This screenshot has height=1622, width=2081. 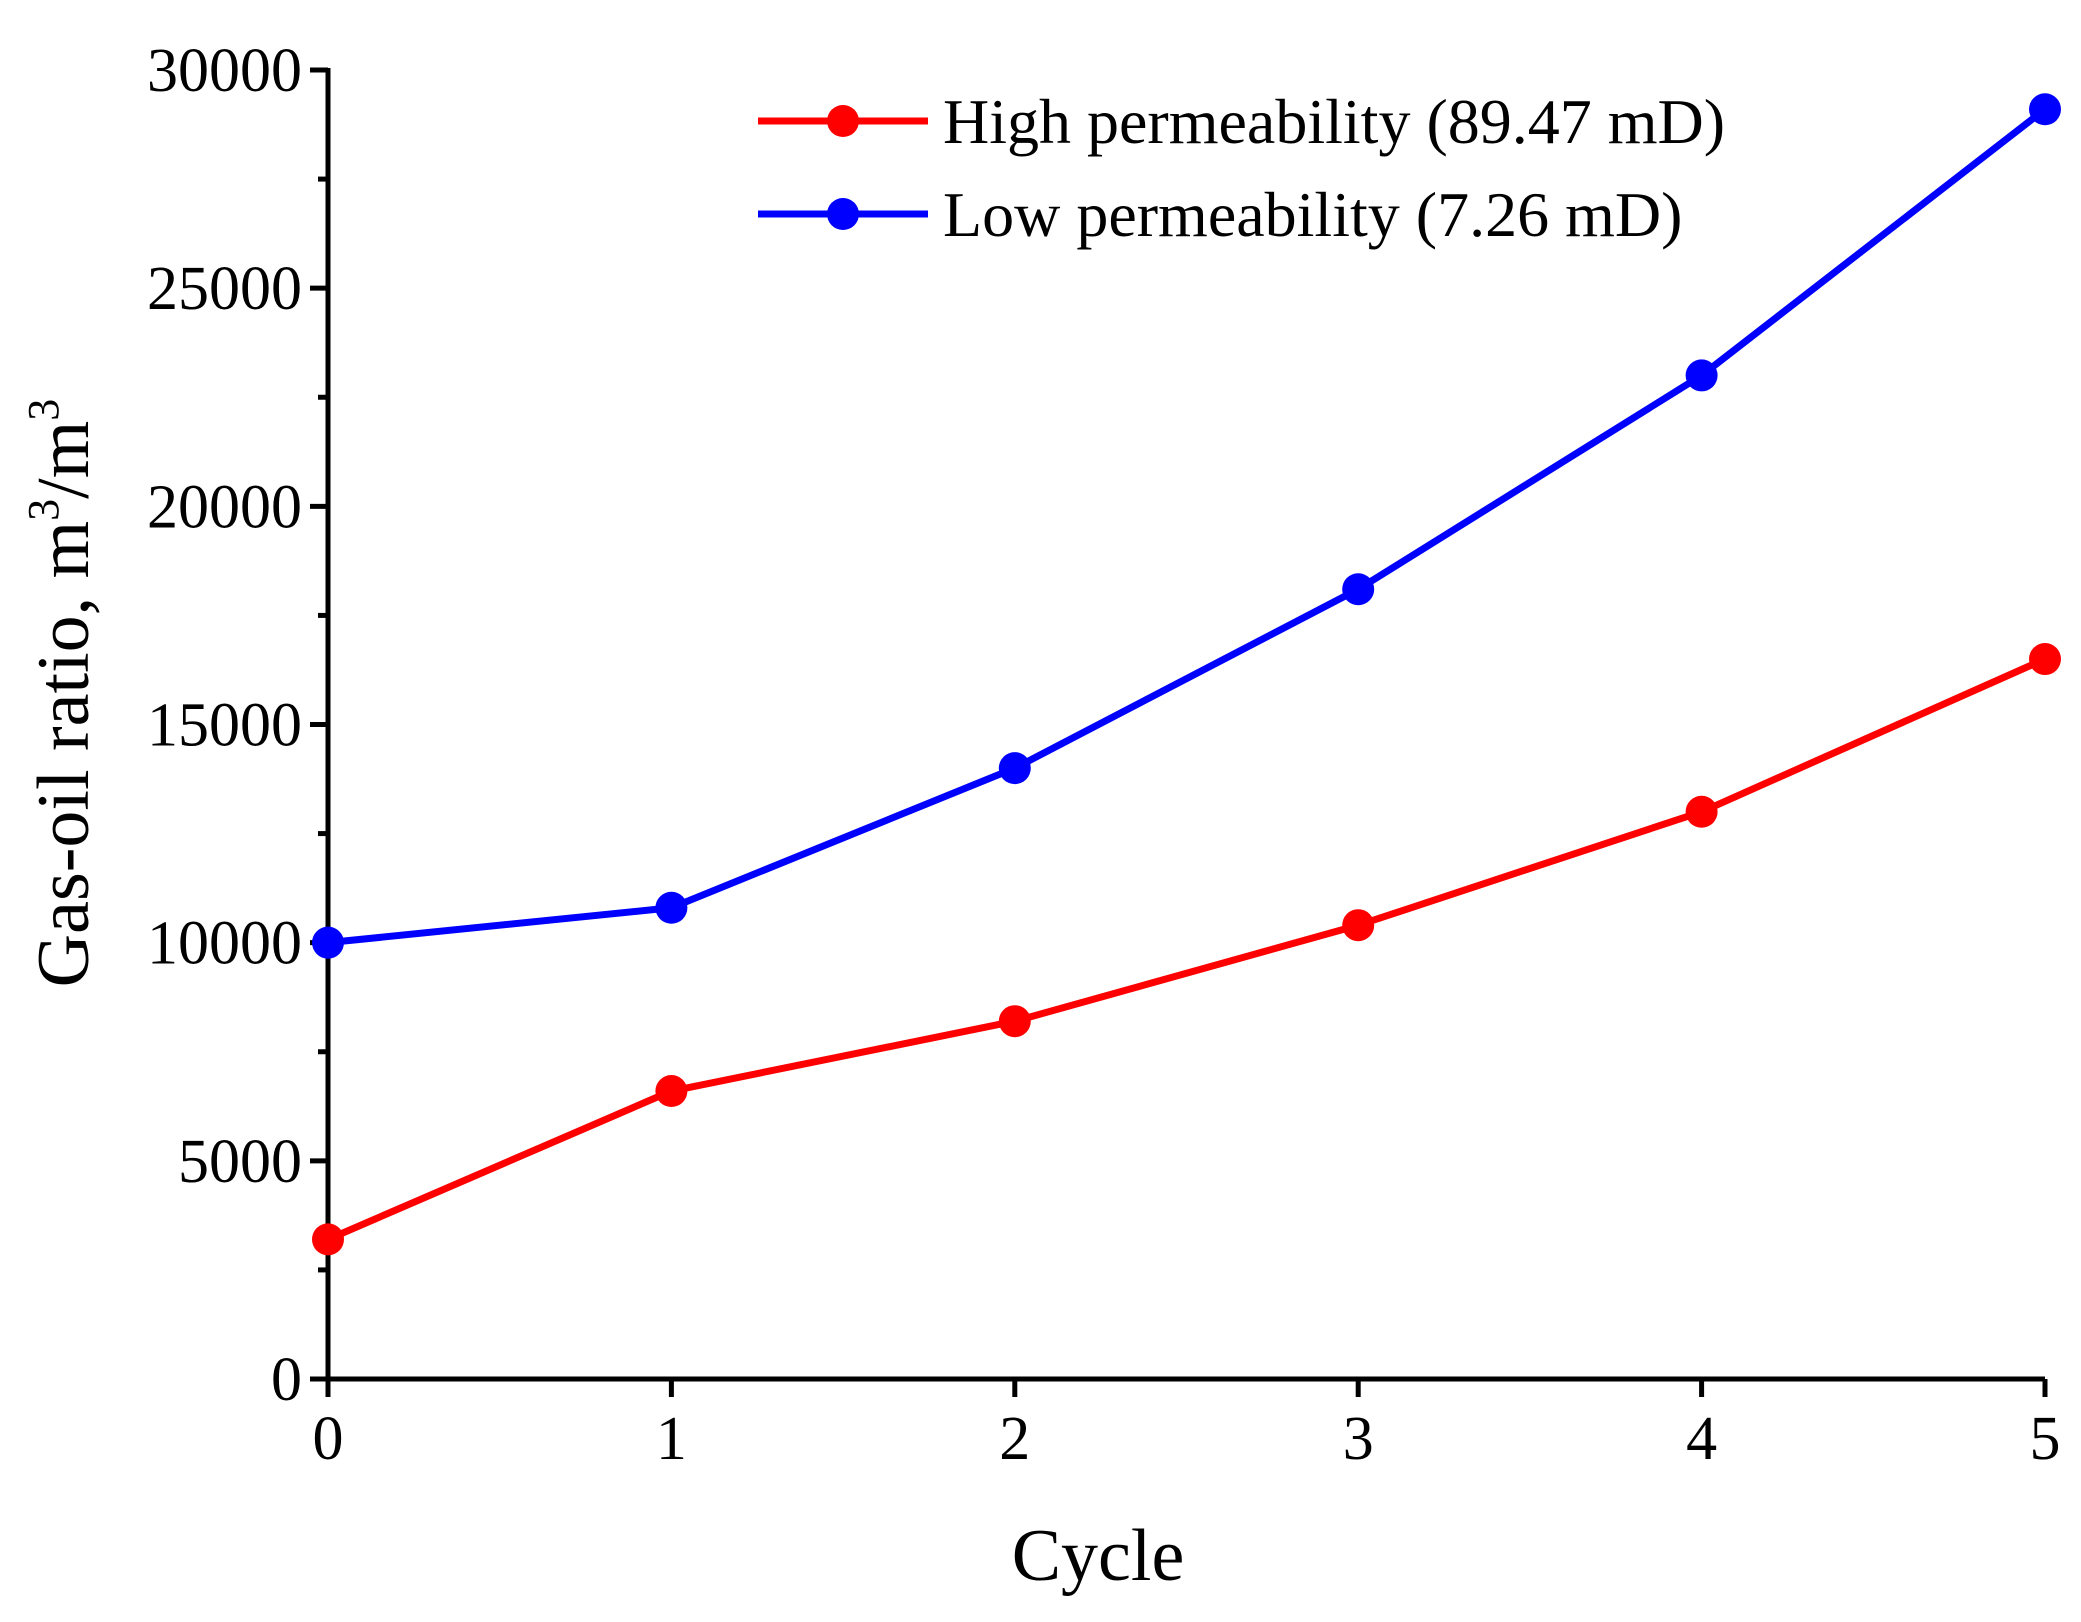 I want to click on y-tick-label: 15000, so click(x=224, y=726).